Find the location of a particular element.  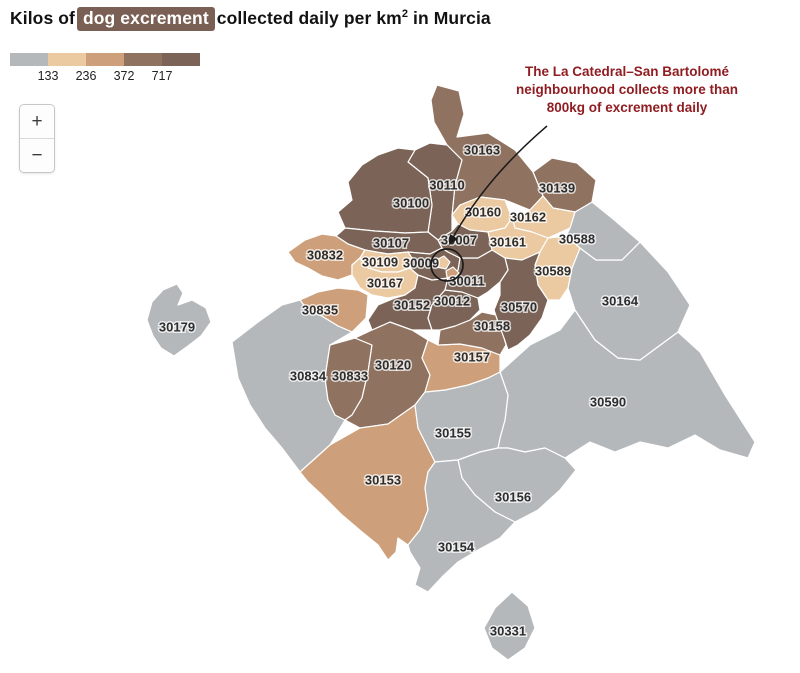

annotation-arrow is located at coordinates (499, 183).